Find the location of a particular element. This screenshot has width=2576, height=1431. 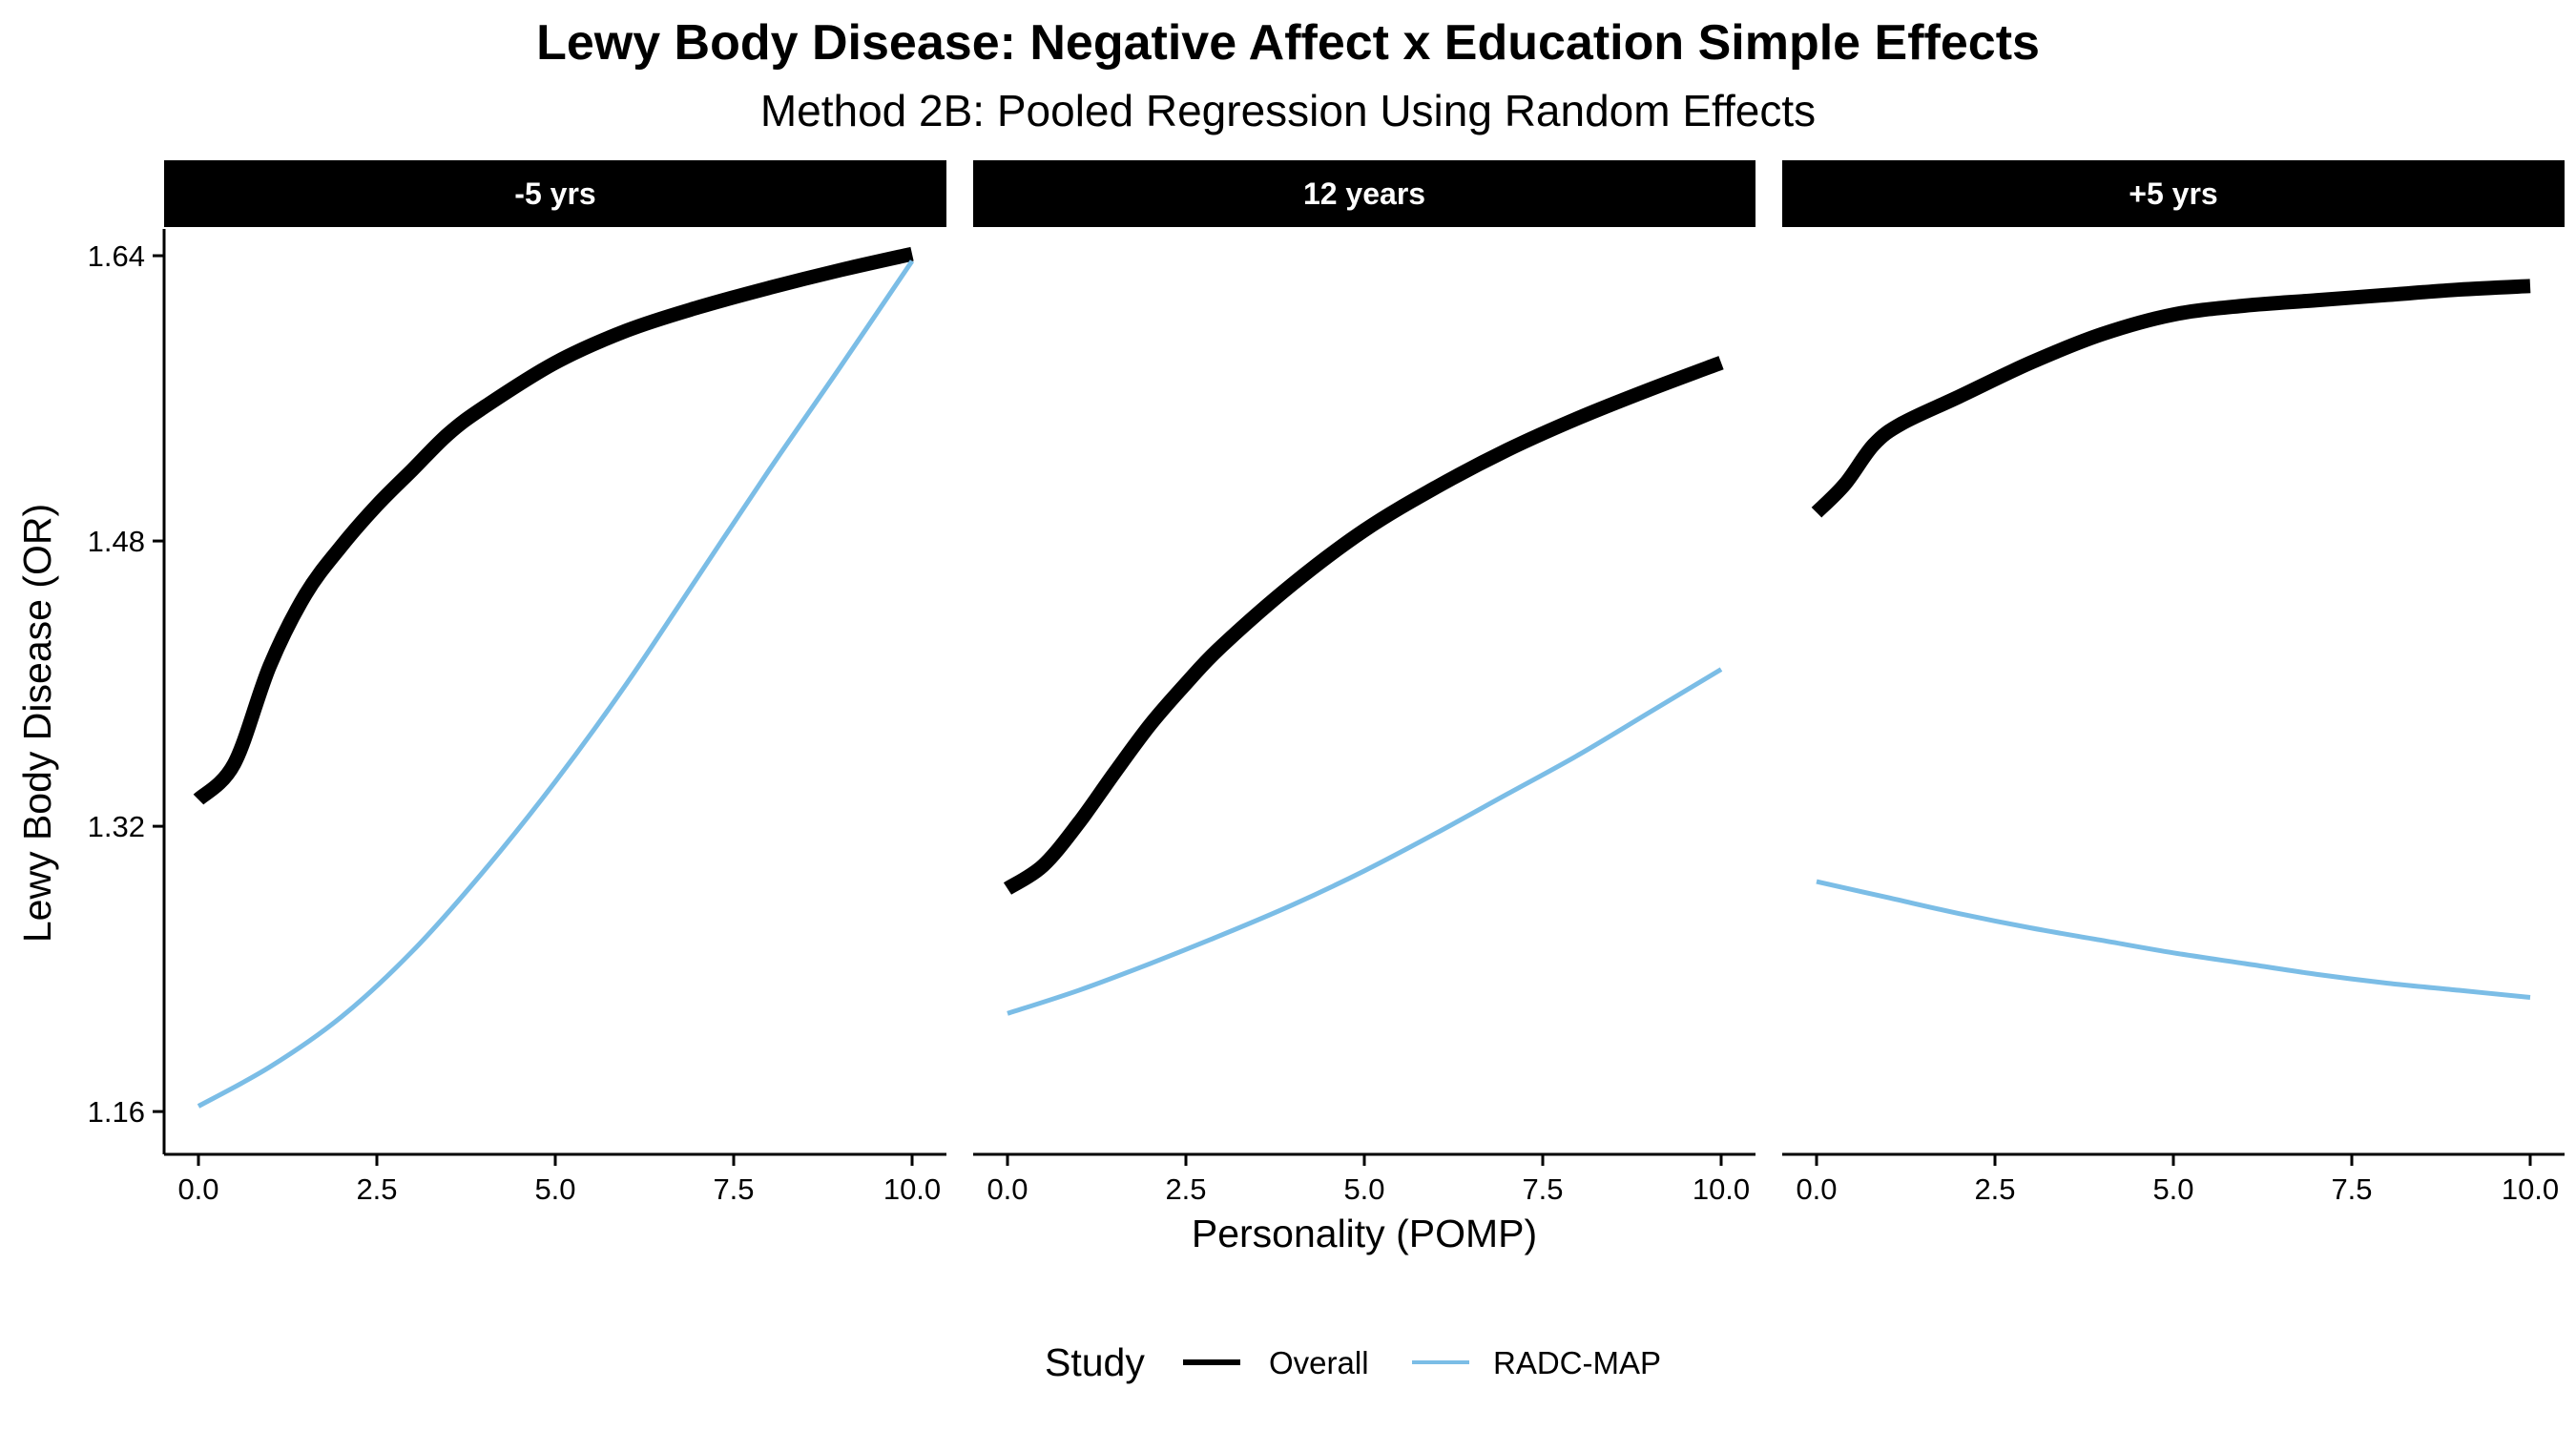

y-tick-label: 1.32 is located at coordinates (116, 826).